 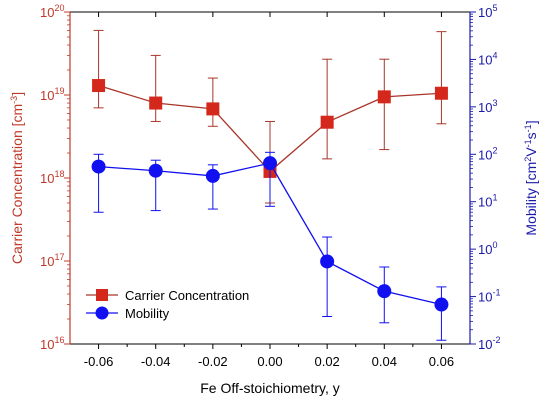 I want to click on left-tick-label: 1017, so click(x=52, y=260).